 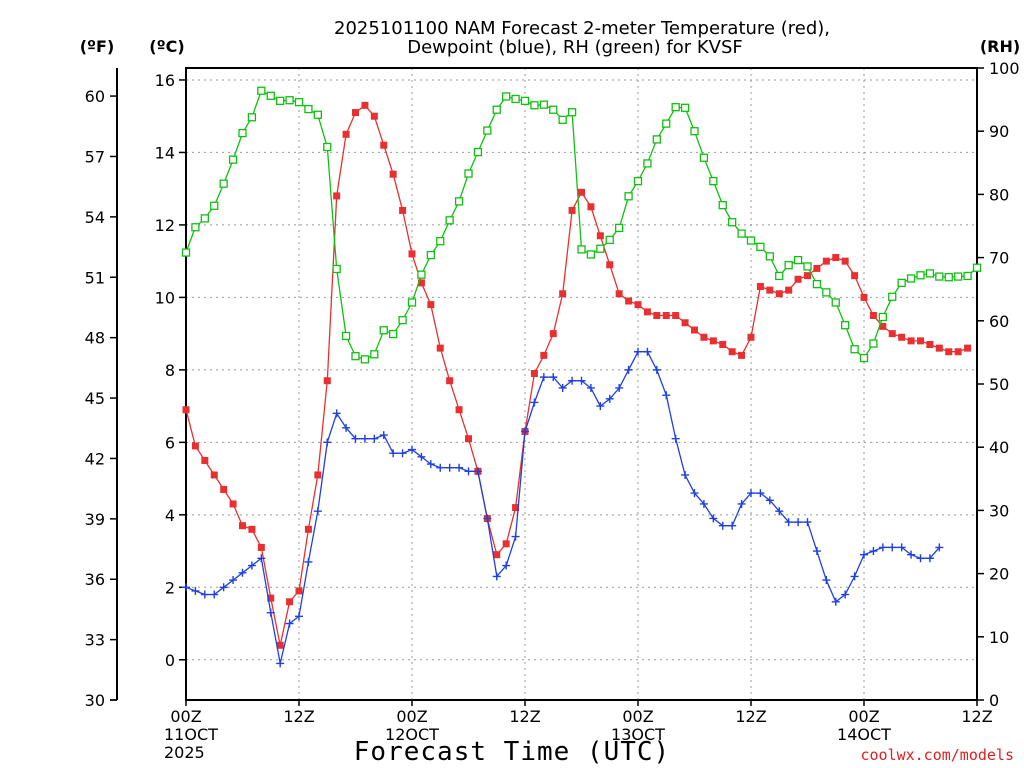 What do you see at coordinates (575, 47) in the screenshot?
I see `chart-subtitle: Dewpoint (blue), RH (green) for KVSF` at bounding box center [575, 47].